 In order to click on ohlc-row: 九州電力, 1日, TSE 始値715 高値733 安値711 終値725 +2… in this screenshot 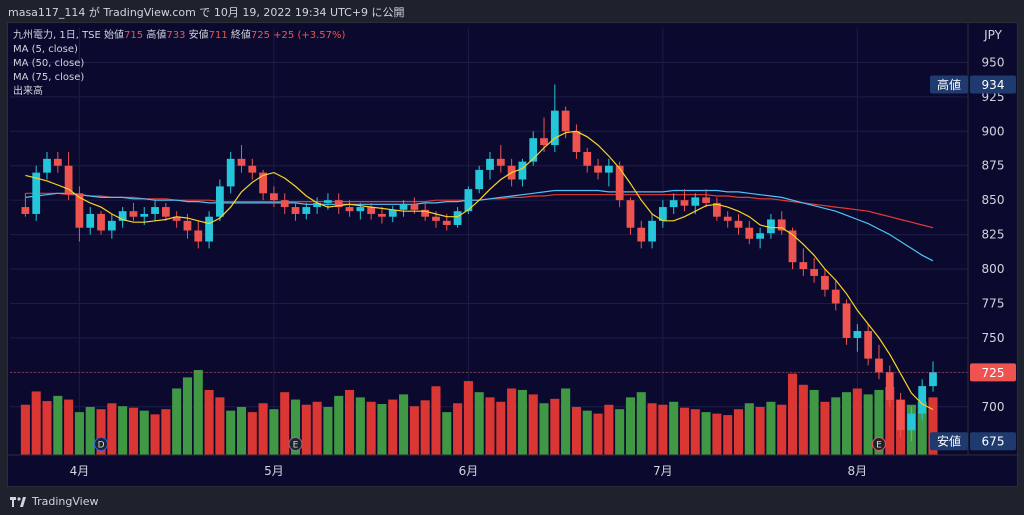, I will do `click(179, 36)`.